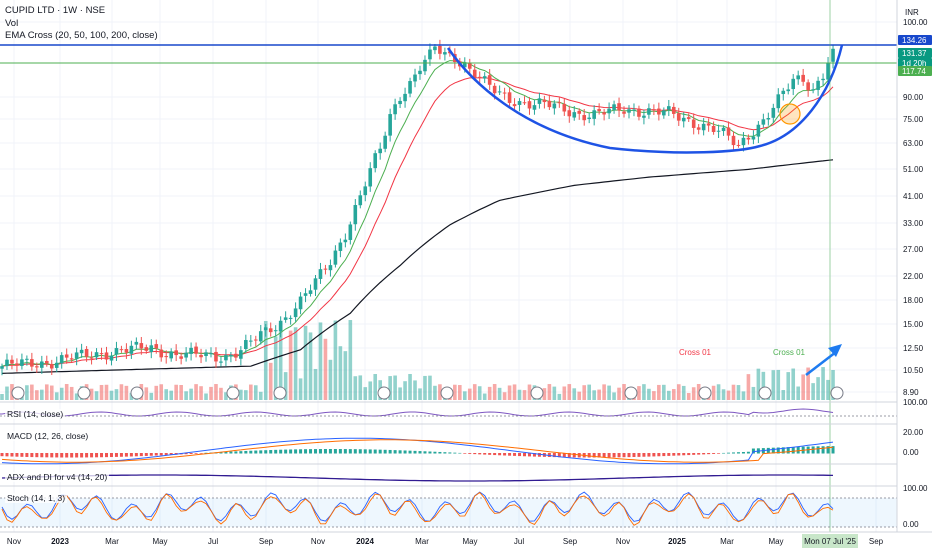 The width and height of the screenshot is (932, 550). I want to click on event-marker, so click(447, 393).